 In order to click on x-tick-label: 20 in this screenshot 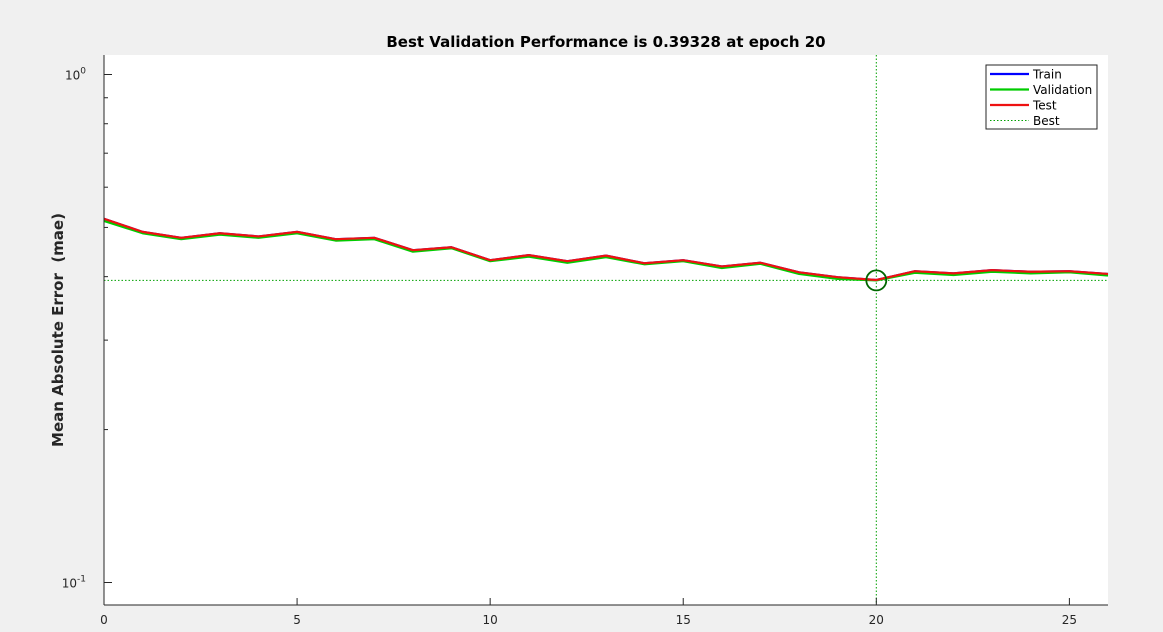, I will do `click(876, 620)`.